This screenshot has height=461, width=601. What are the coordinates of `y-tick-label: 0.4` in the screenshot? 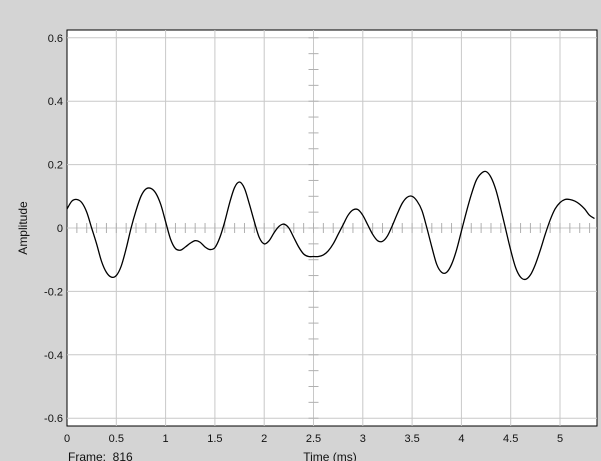 It's located at (55, 102).